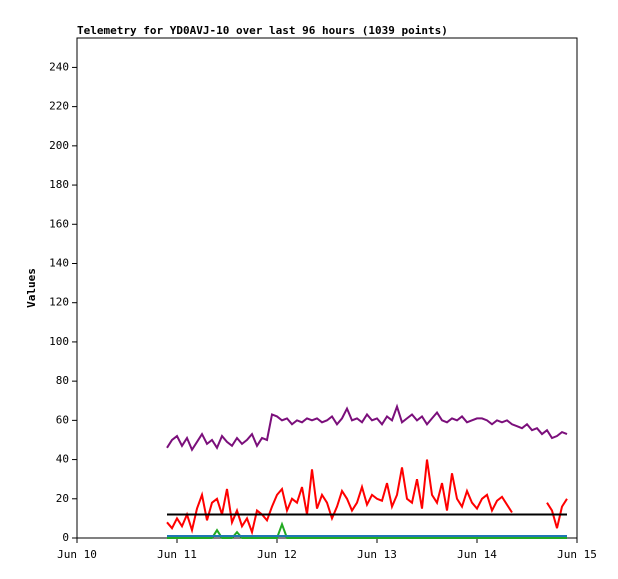 The height and width of the screenshot is (579, 618). Describe the element at coordinates (377, 554) in the screenshot. I see `x-tick-label: Jun 13` at that location.